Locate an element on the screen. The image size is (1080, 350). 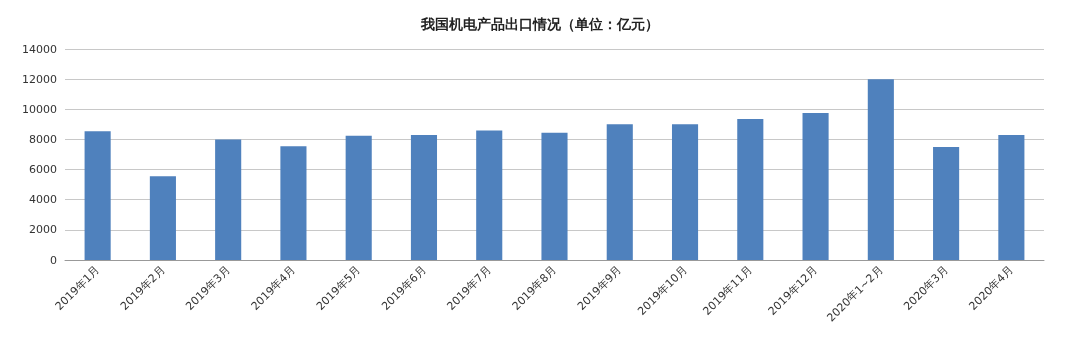
y-tick-label: 12000 is located at coordinates (39, 79).